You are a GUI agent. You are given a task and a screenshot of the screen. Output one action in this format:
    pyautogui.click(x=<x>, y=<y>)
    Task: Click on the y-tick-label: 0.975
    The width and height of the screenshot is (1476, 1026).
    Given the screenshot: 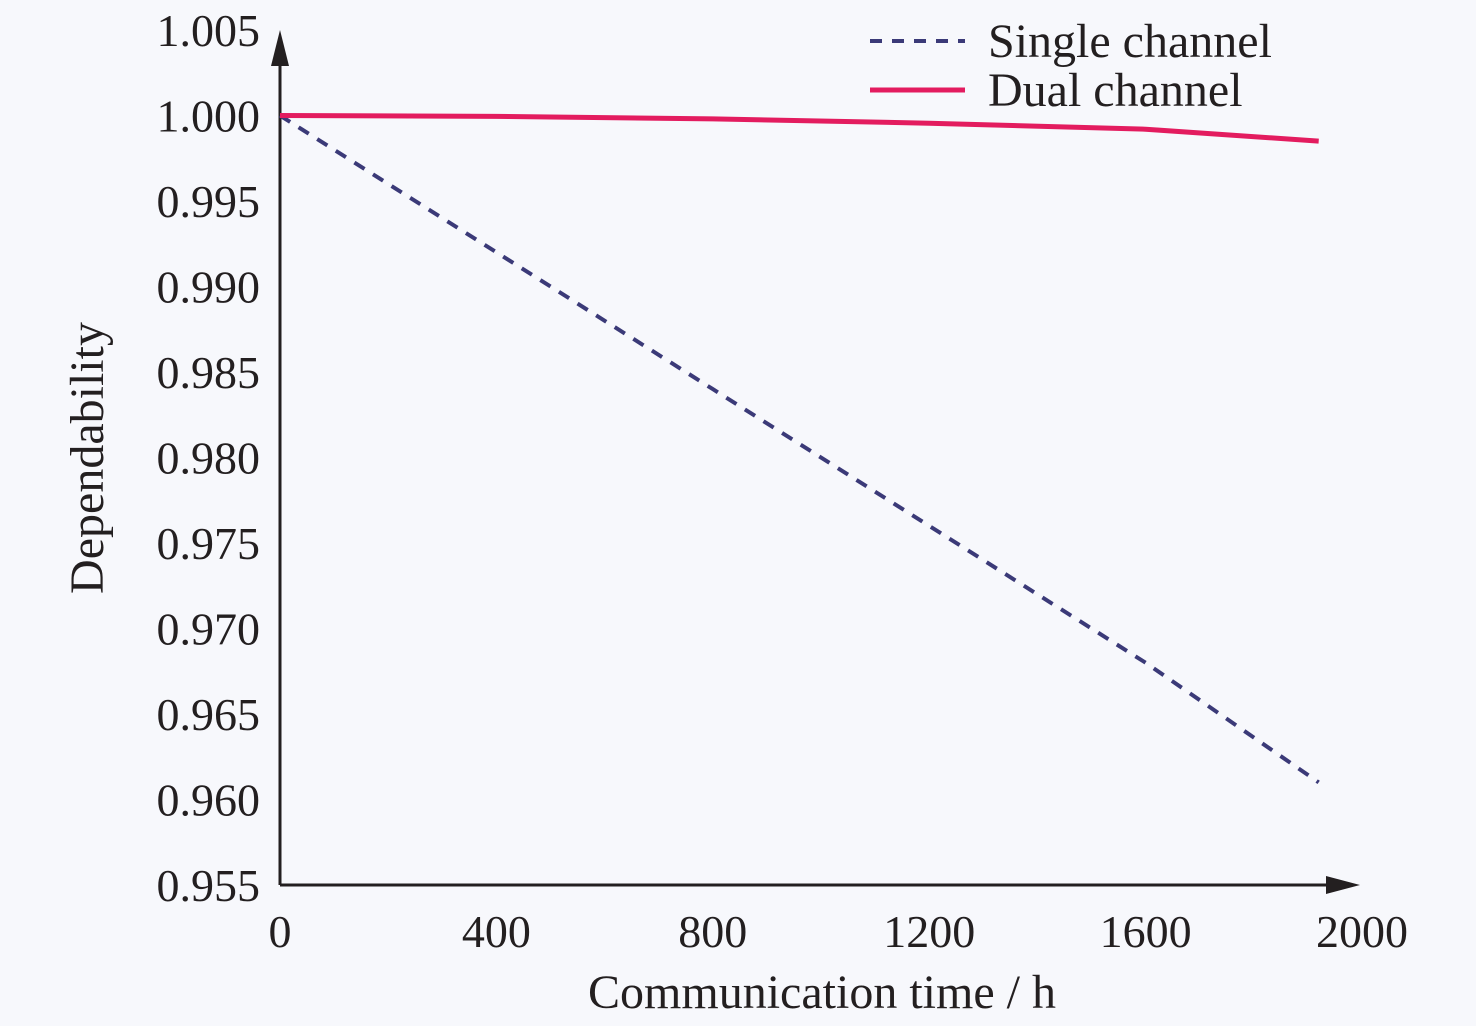 What is the action you would take?
    pyautogui.click(x=209, y=543)
    